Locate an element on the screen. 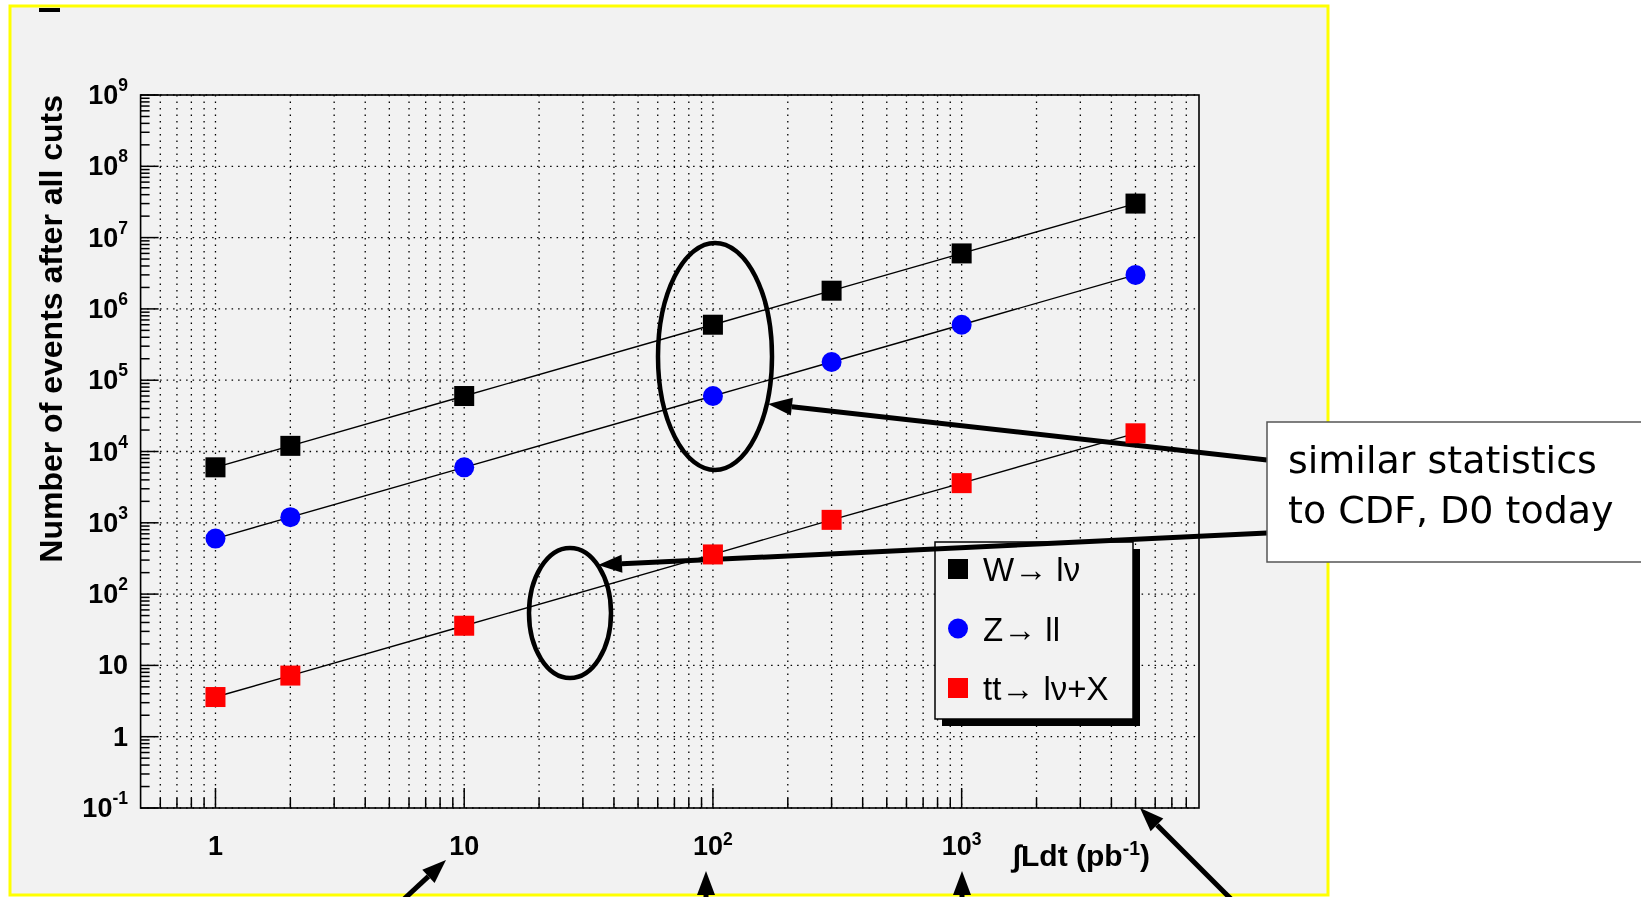  y-axis-title: Number of events after all cuts is located at coordinates (51, 329).